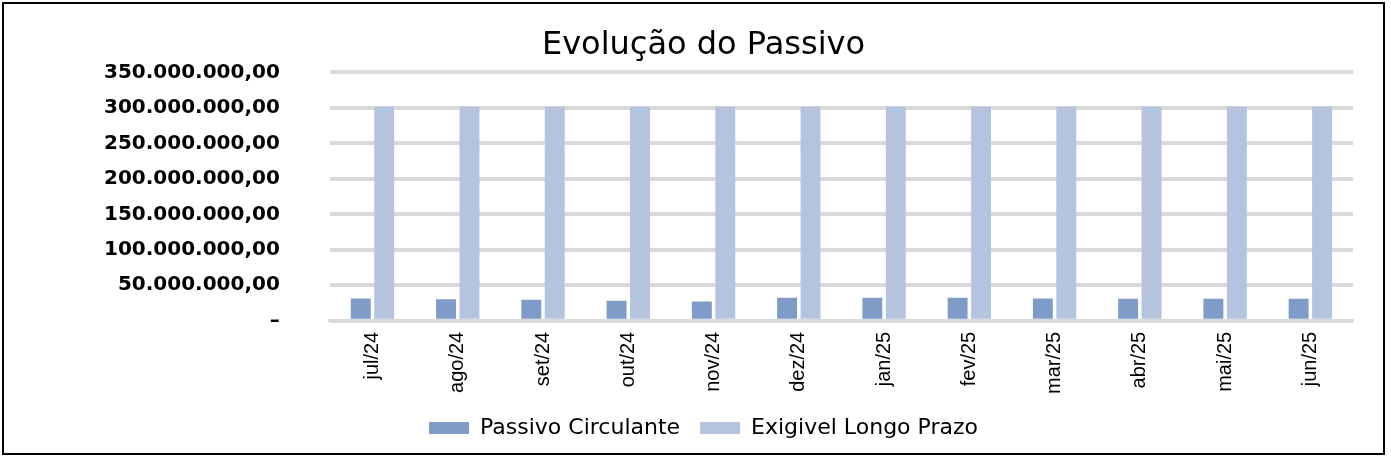 The width and height of the screenshot is (1391, 459). What do you see at coordinates (191, 212) in the screenshot?
I see `y-tick-label: 150.000.000,00` at bounding box center [191, 212].